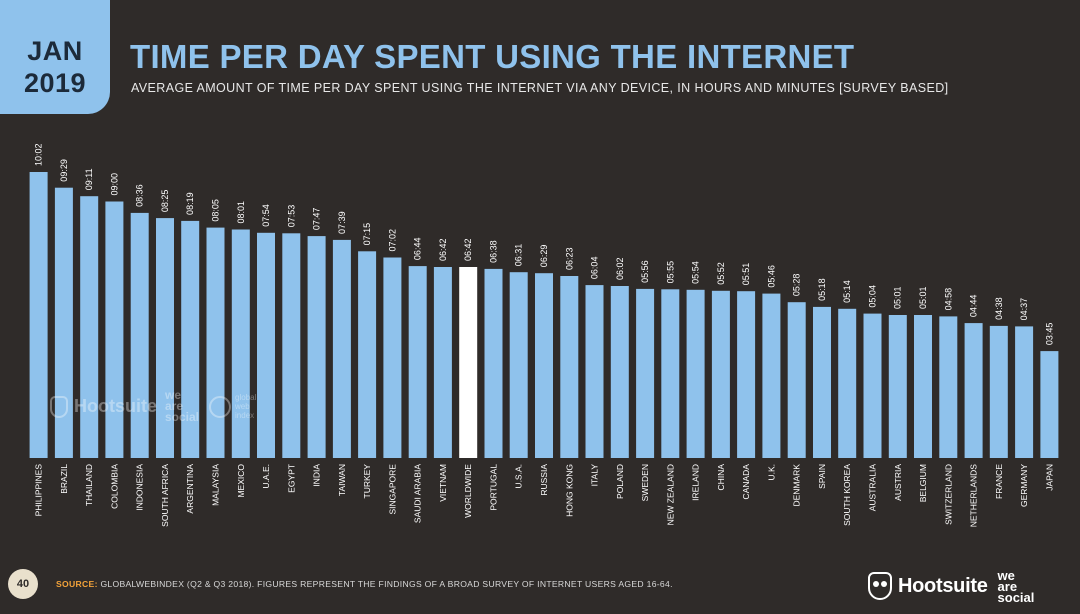 The height and width of the screenshot is (614, 1080). Describe the element at coordinates (215, 342) in the screenshot. I see `bar-malaysia` at that location.